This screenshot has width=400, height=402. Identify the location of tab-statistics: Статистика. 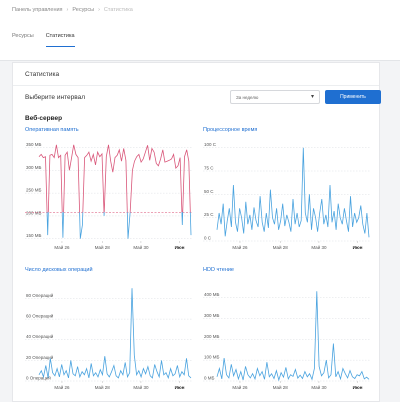
(60, 40).